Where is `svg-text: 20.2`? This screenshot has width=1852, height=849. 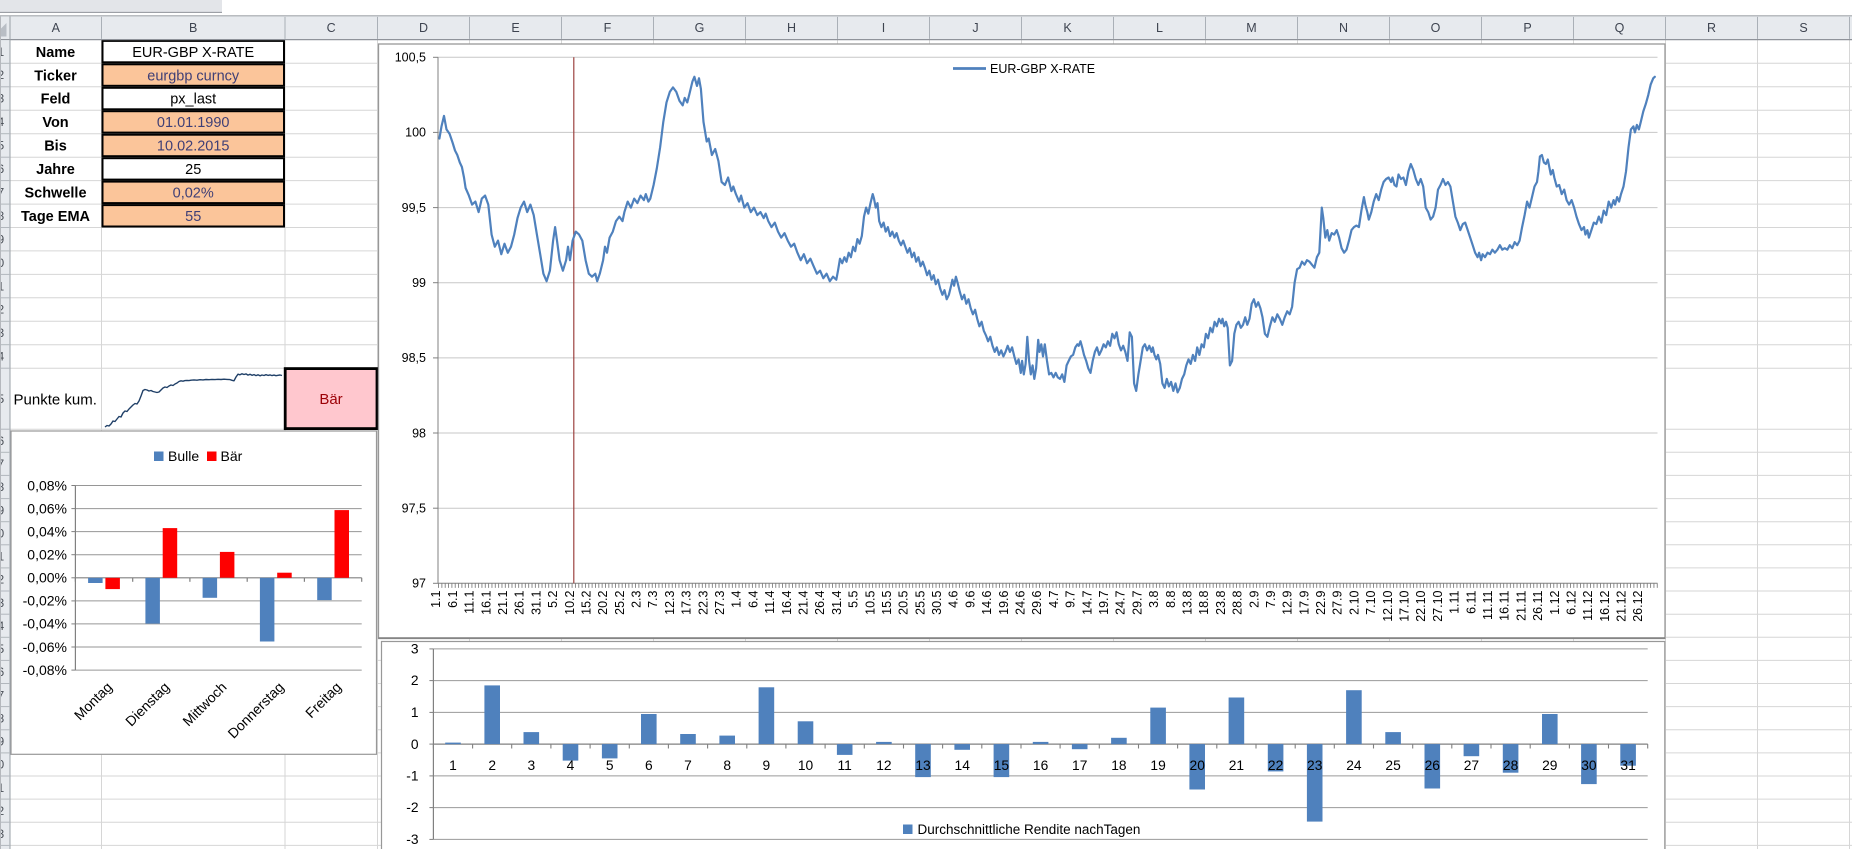 svg-text: 20.2 is located at coordinates (603, 602).